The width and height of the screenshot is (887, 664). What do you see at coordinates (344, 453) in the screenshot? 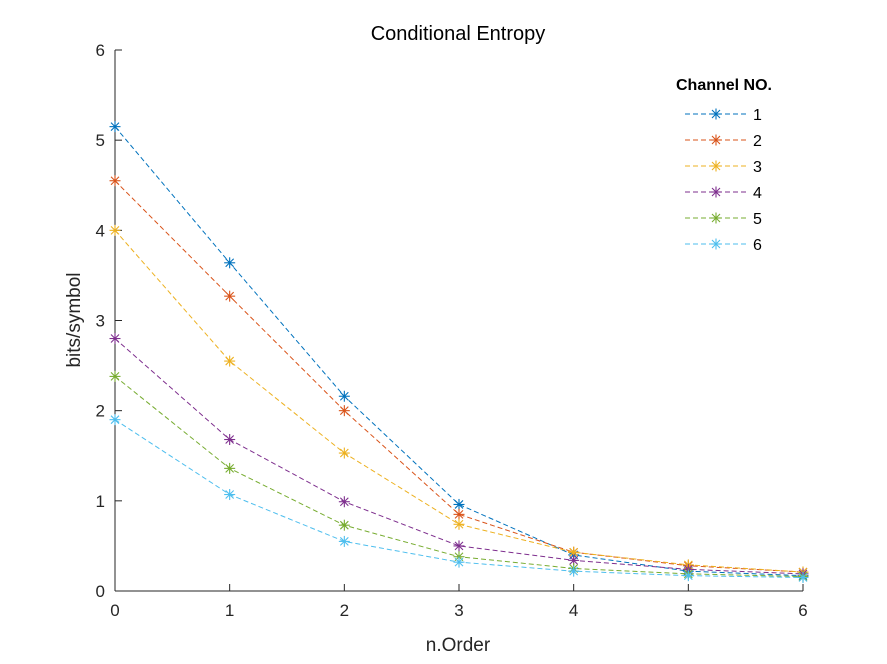
I see `data-point-s3-x2` at bounding box center [344, 453].